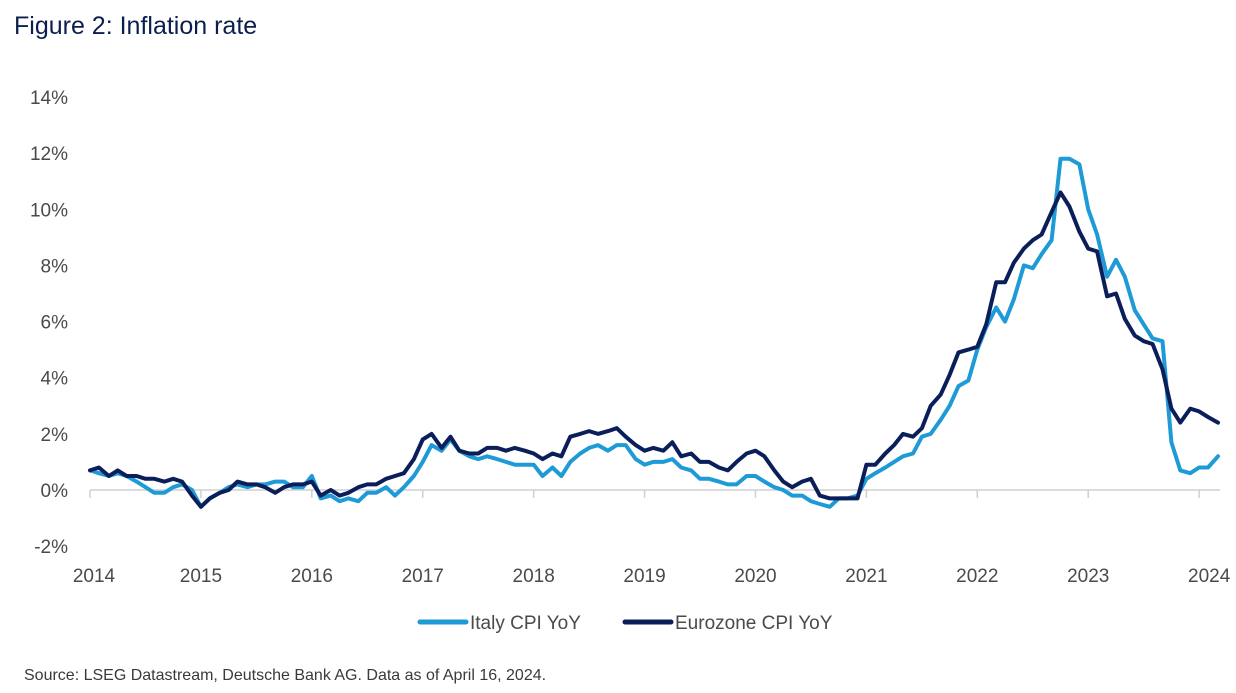  What do you see at coordinates (755, 576) in the screenshot?
I see `x-tick-label: 2020` at bounding box center [755, 576].